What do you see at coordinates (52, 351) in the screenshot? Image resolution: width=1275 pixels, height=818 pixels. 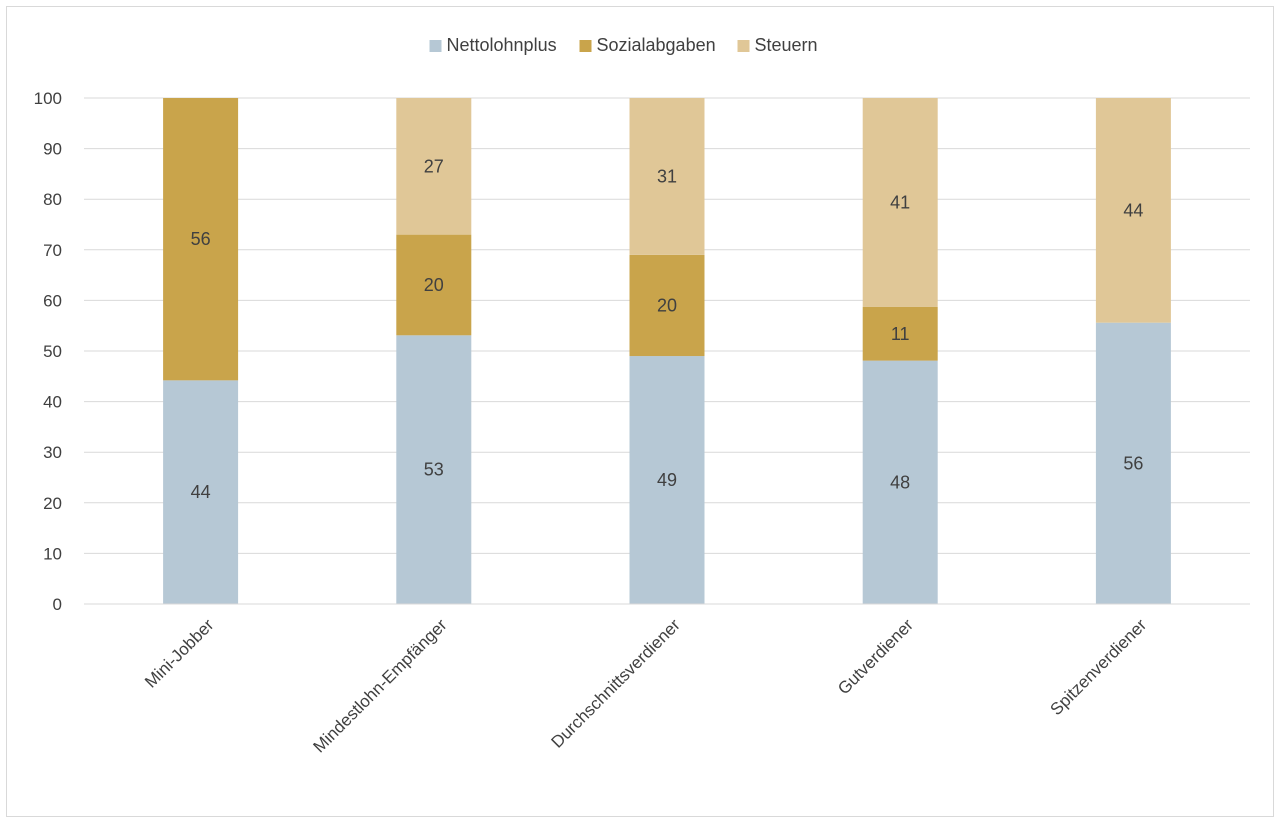 I see `y-tick-label: 50` at bounding box center [52, 351].